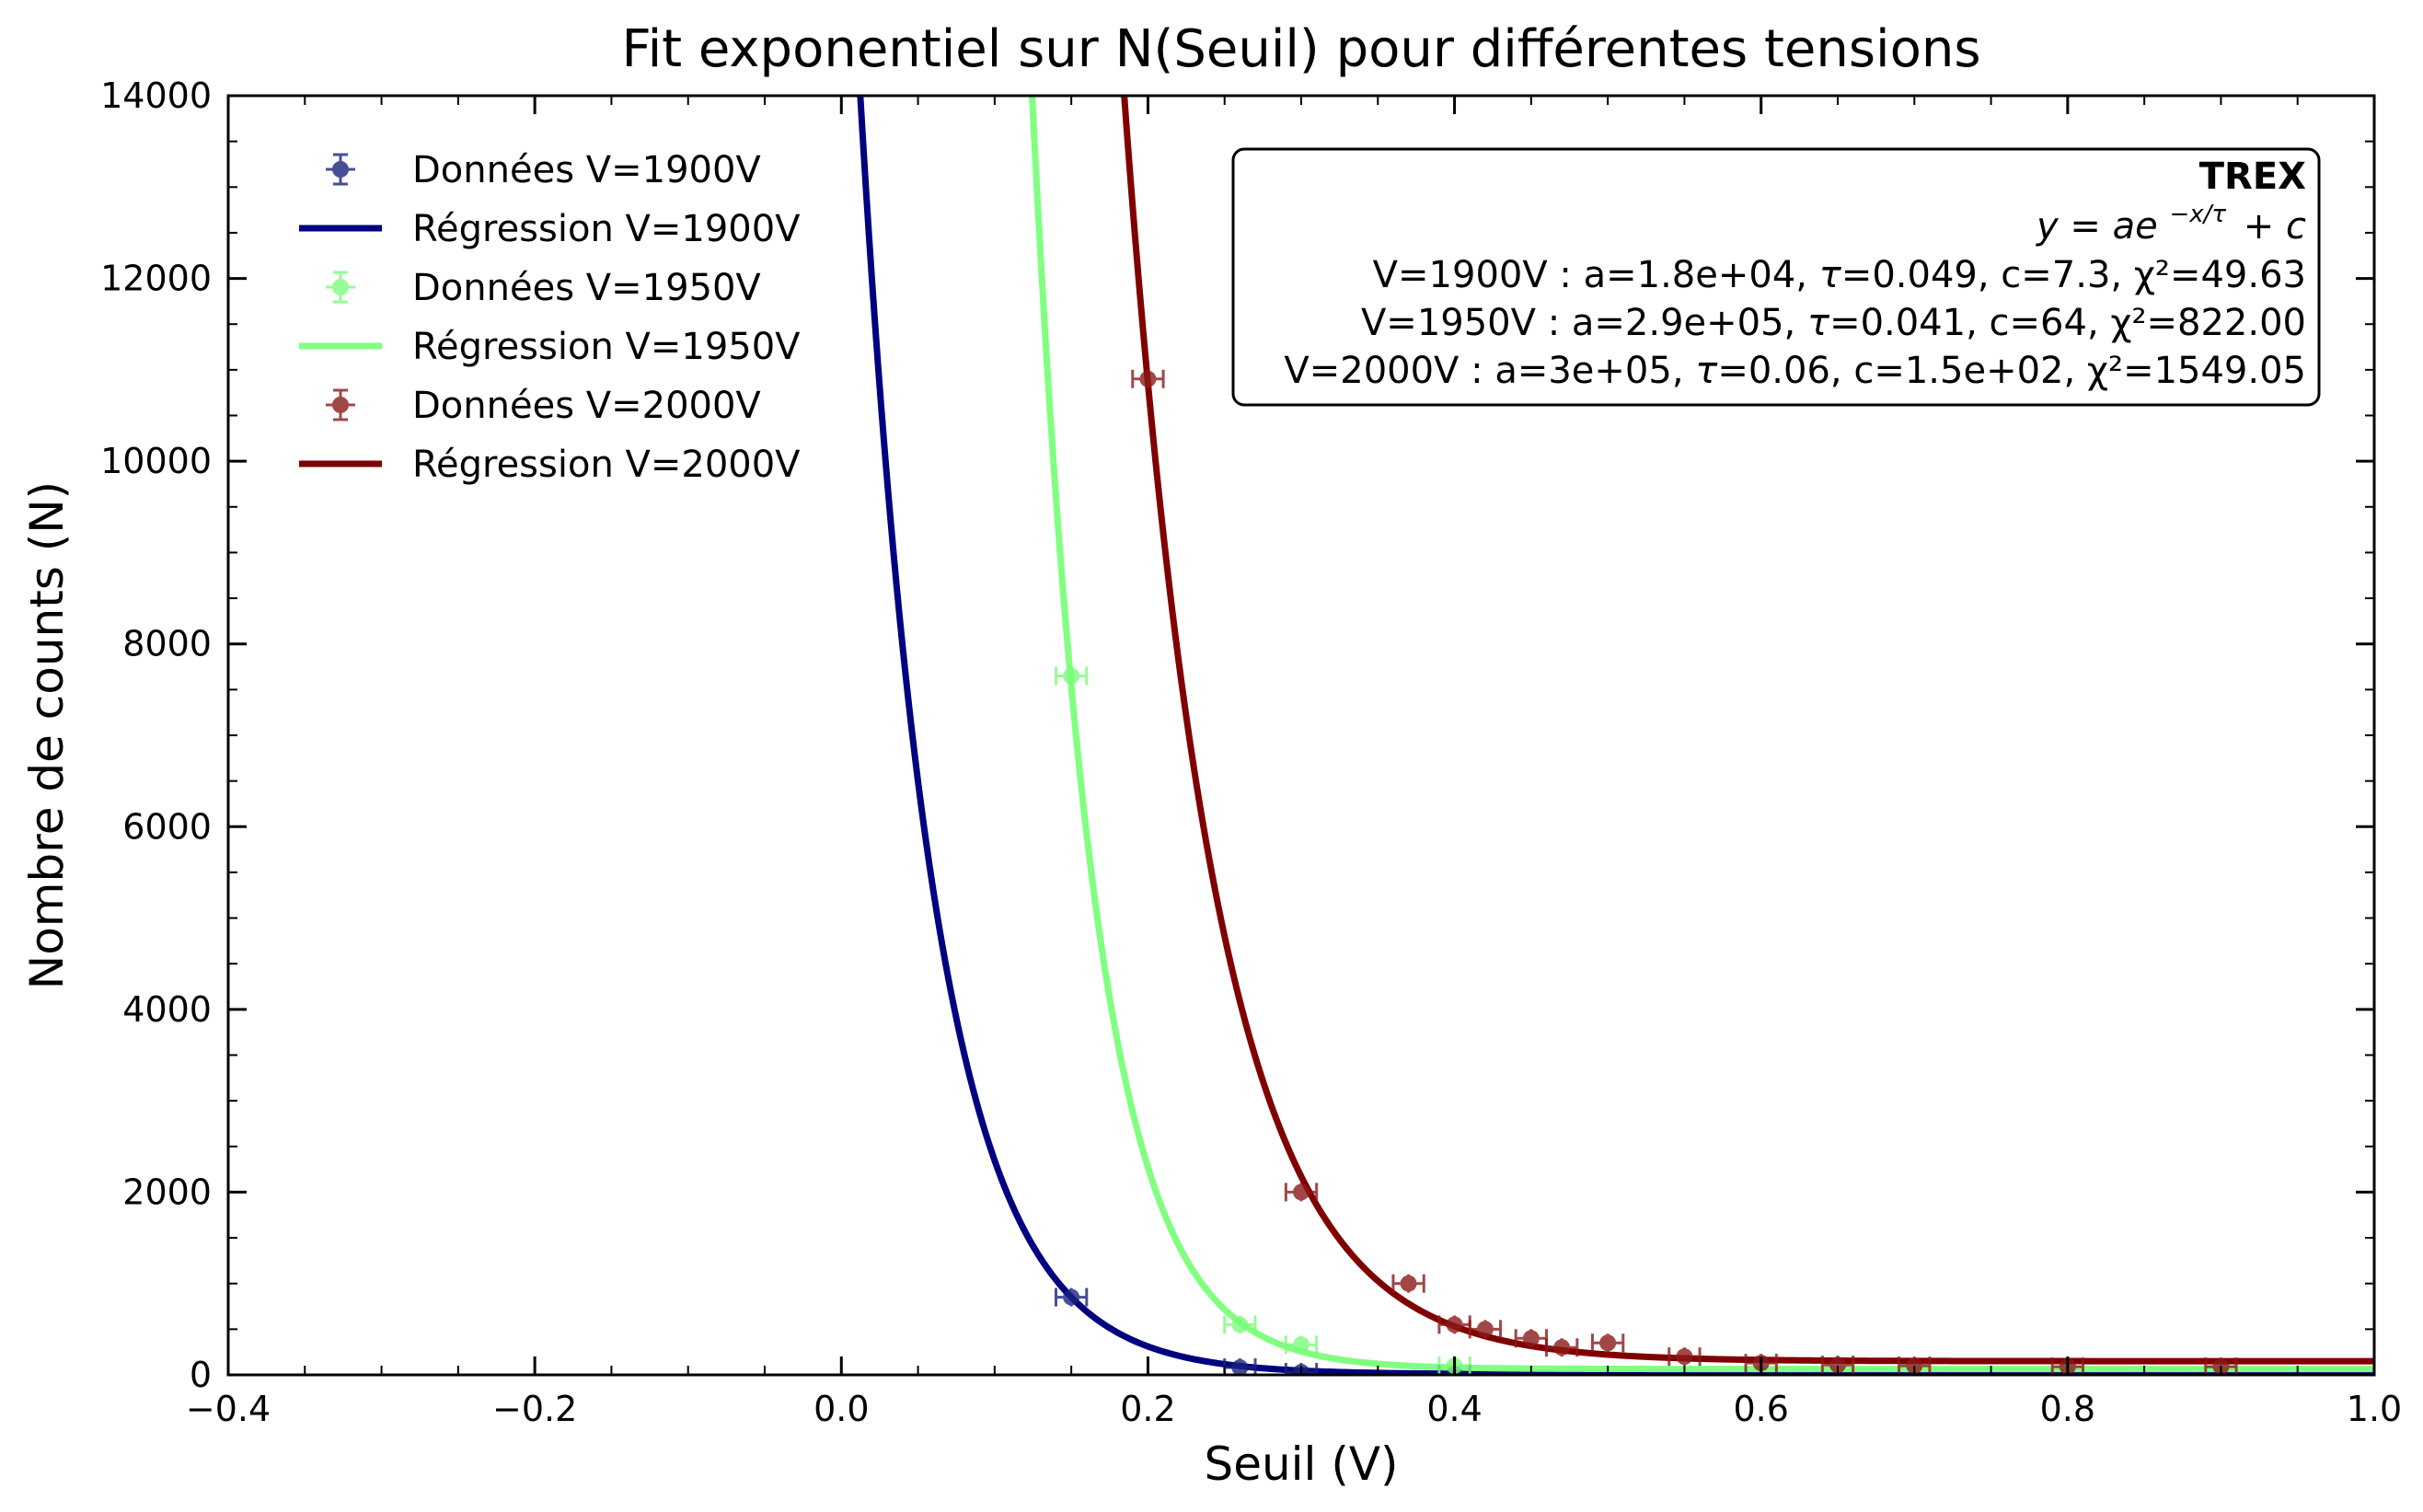  I want to click on annotation-line-1950-suffix: =0.041, c=64, χ²=822.00, so click(2067, 323).